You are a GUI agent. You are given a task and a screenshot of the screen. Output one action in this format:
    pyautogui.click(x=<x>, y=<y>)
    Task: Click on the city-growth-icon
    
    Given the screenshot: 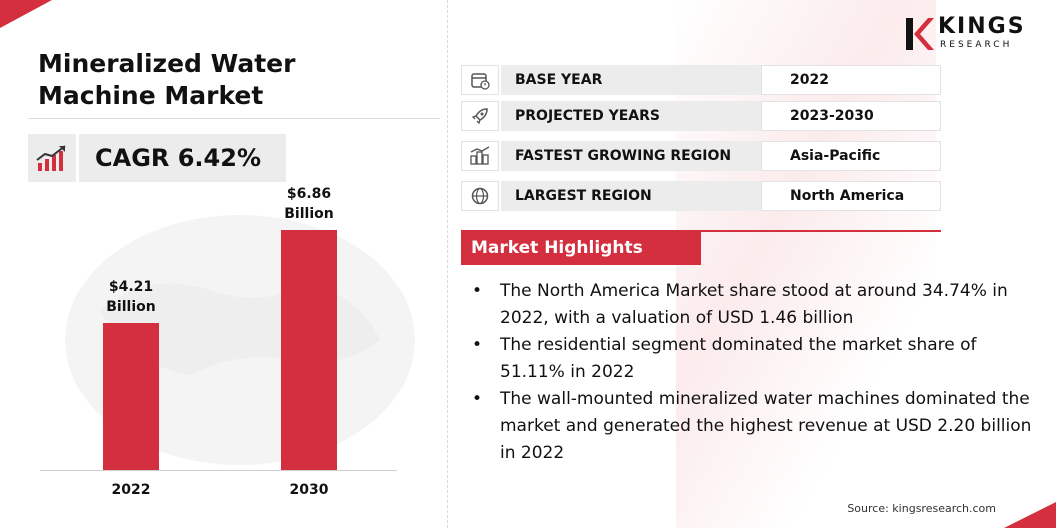 What is the action you would take?
    pyautogui.click(x=480, y=155)
    